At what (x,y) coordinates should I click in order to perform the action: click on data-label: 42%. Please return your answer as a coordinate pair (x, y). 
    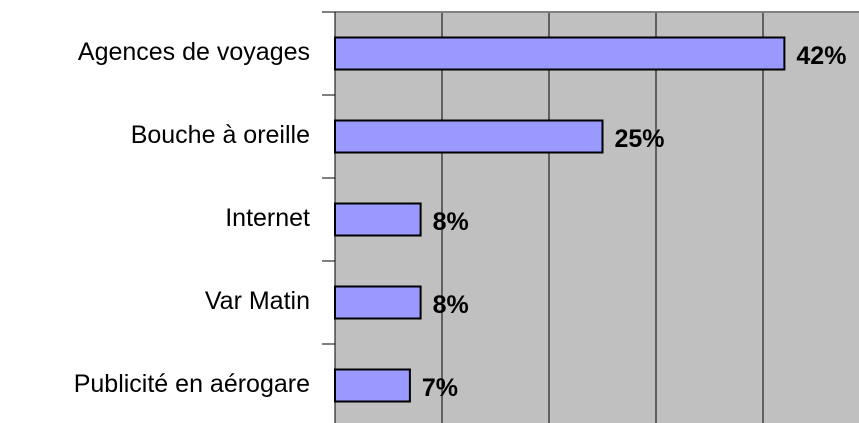
    Looking at the image, I should click on (821, 56).